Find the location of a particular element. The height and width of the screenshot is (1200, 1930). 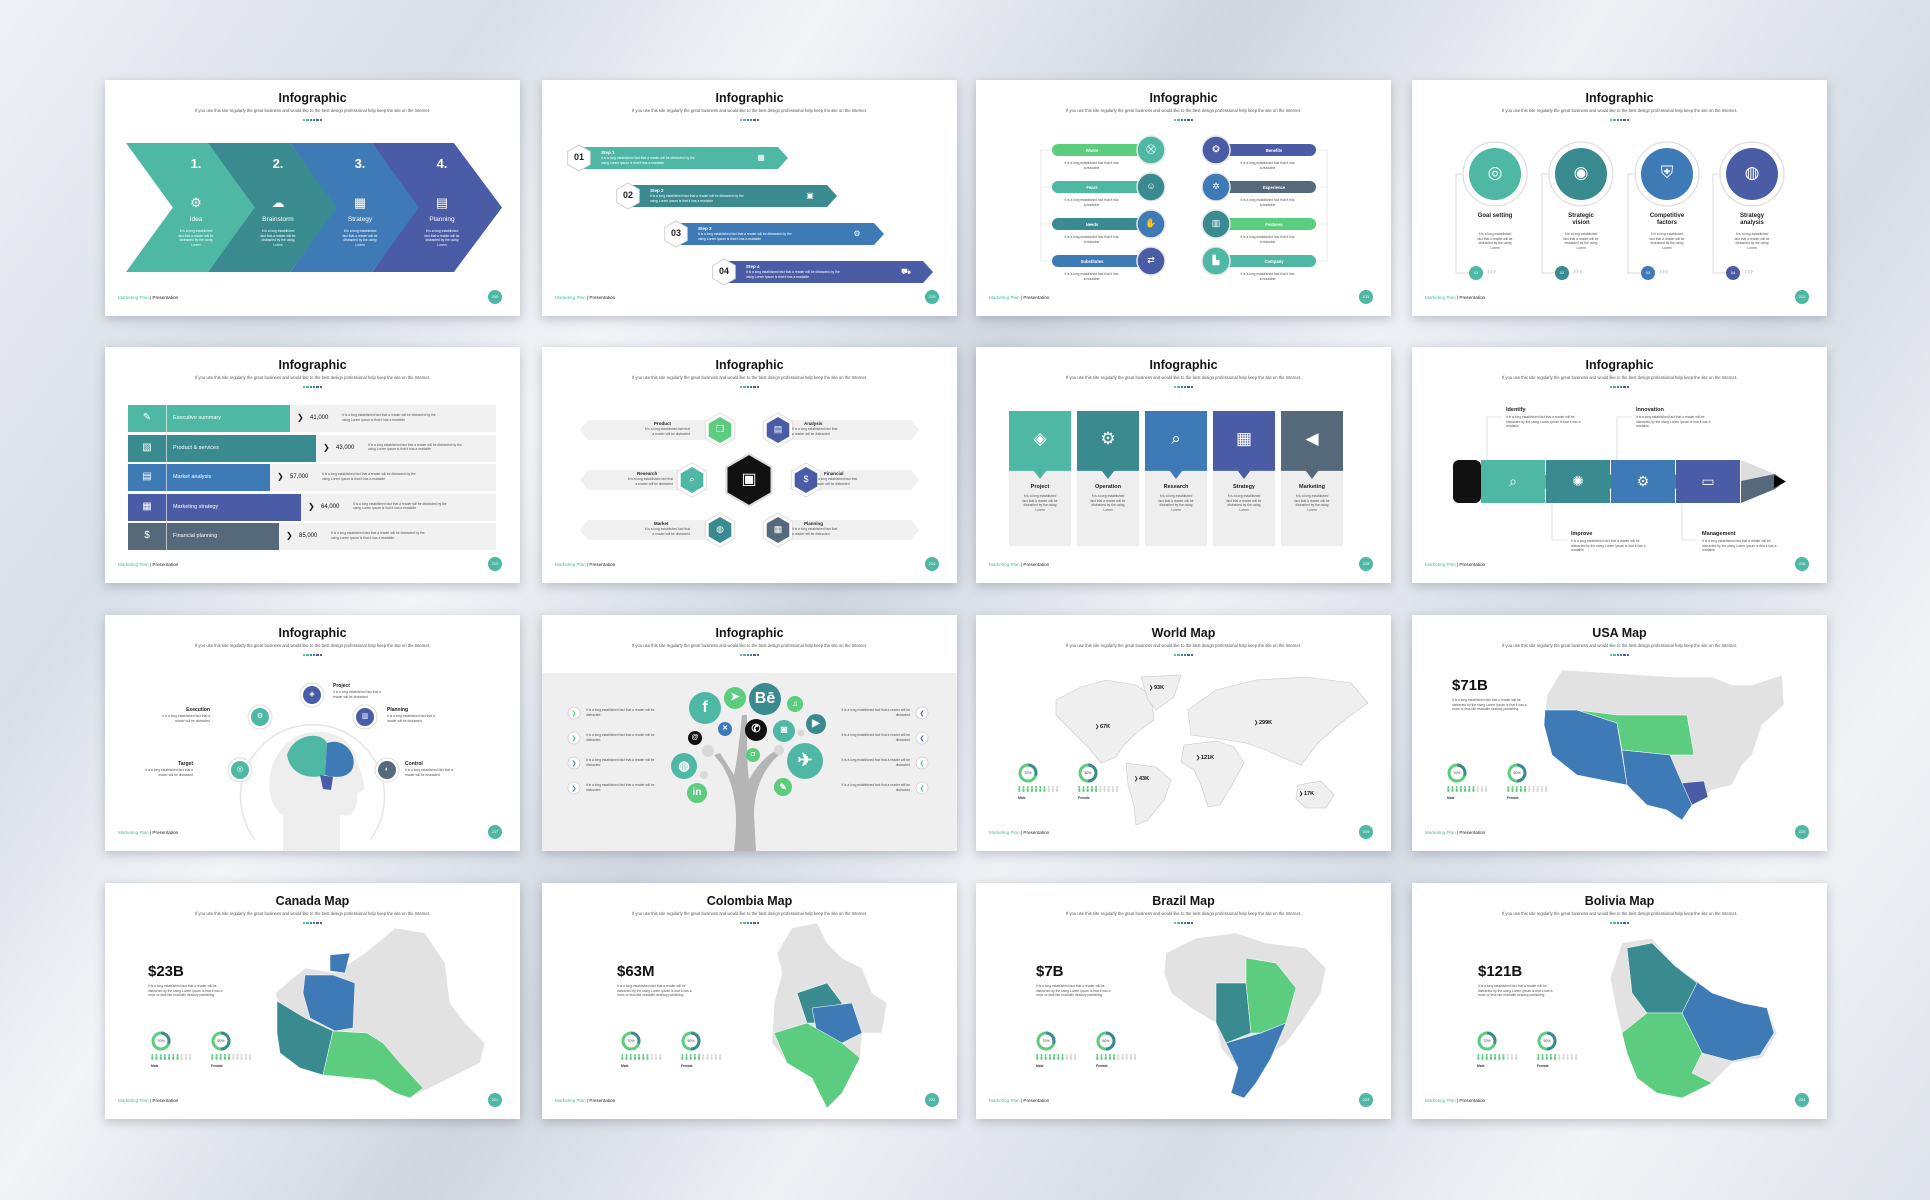

pencil-lead is located at coordinates (1780, 481).